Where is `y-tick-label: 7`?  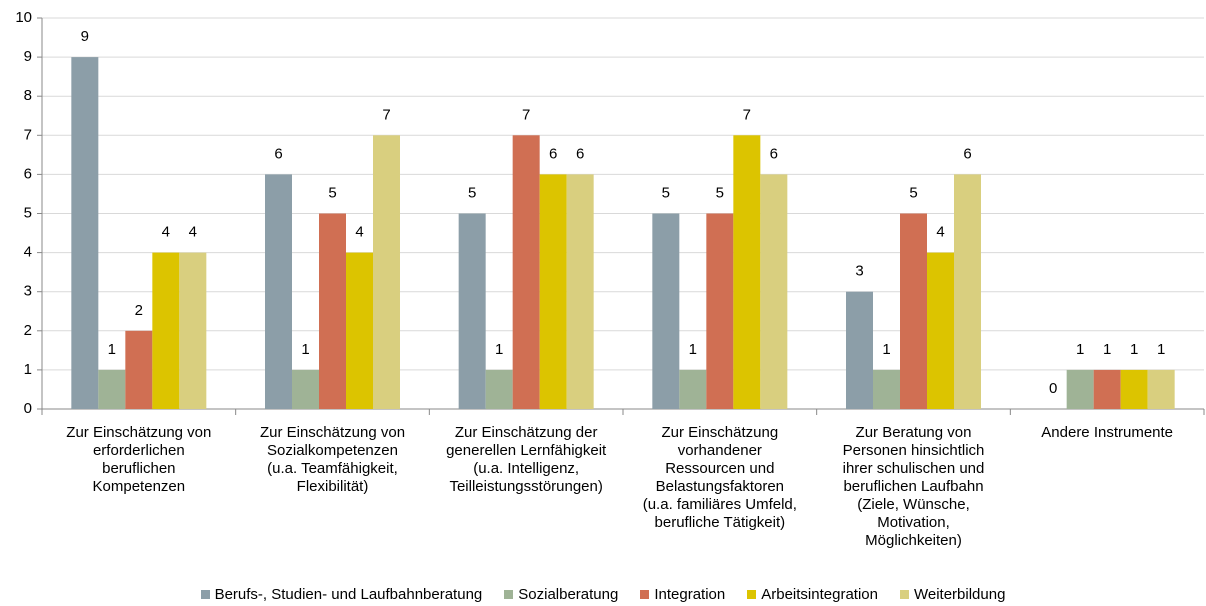 y-tick-label: 7 is located at coordinates (28, 134).